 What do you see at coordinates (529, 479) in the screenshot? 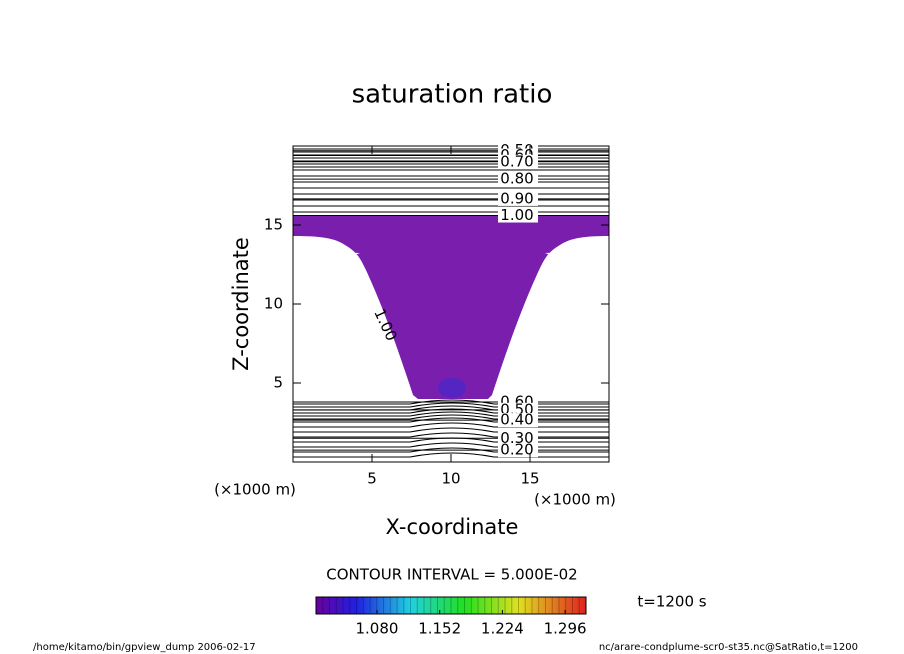
I see `x-tick-label: 15` at bounding box center [529, 479].